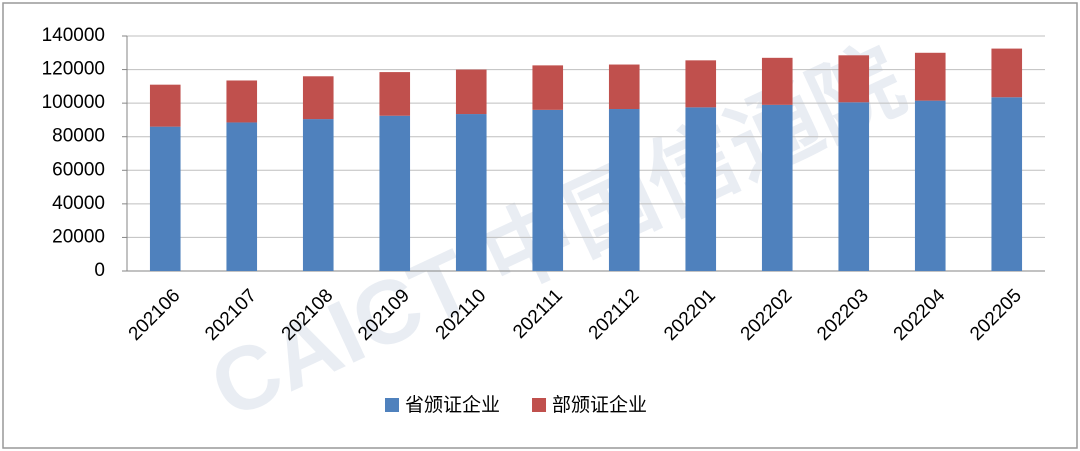 This screenshot has width=1080, height=451. Describe the element at coordinates (73, 69) in the screenshot. I see `y-tick-label: 120000` at that location.